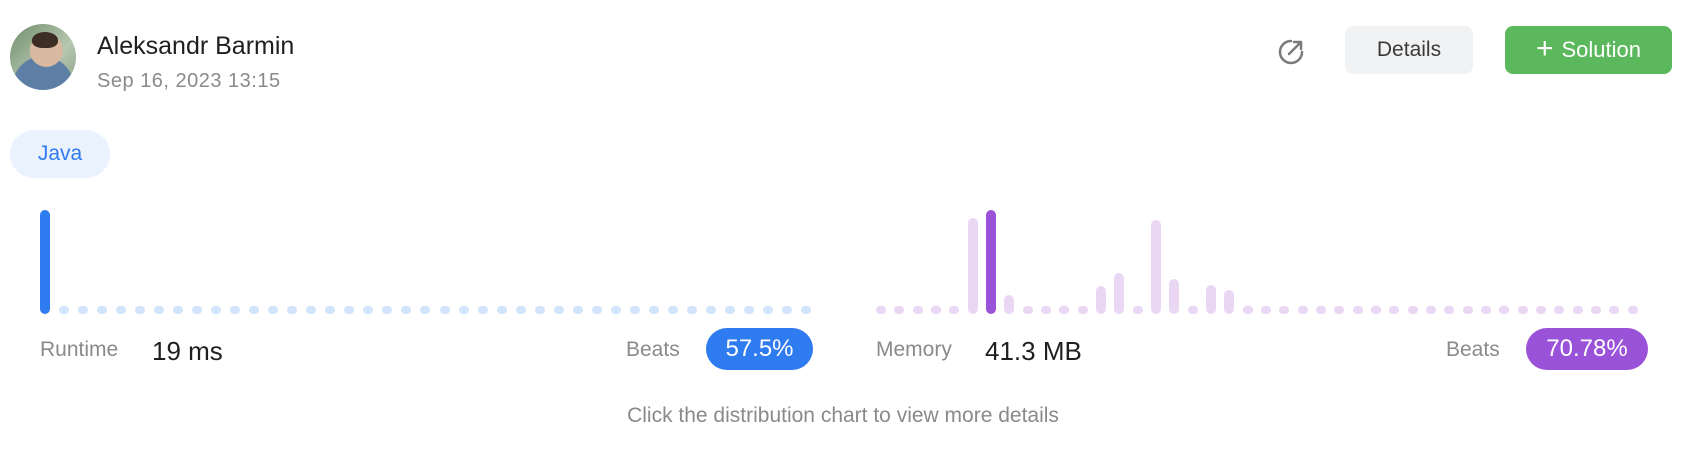  Describe the element at coordinates (1587, 349) in the screenshot. I see `memory-beats-badge: 70.78%` at that location.